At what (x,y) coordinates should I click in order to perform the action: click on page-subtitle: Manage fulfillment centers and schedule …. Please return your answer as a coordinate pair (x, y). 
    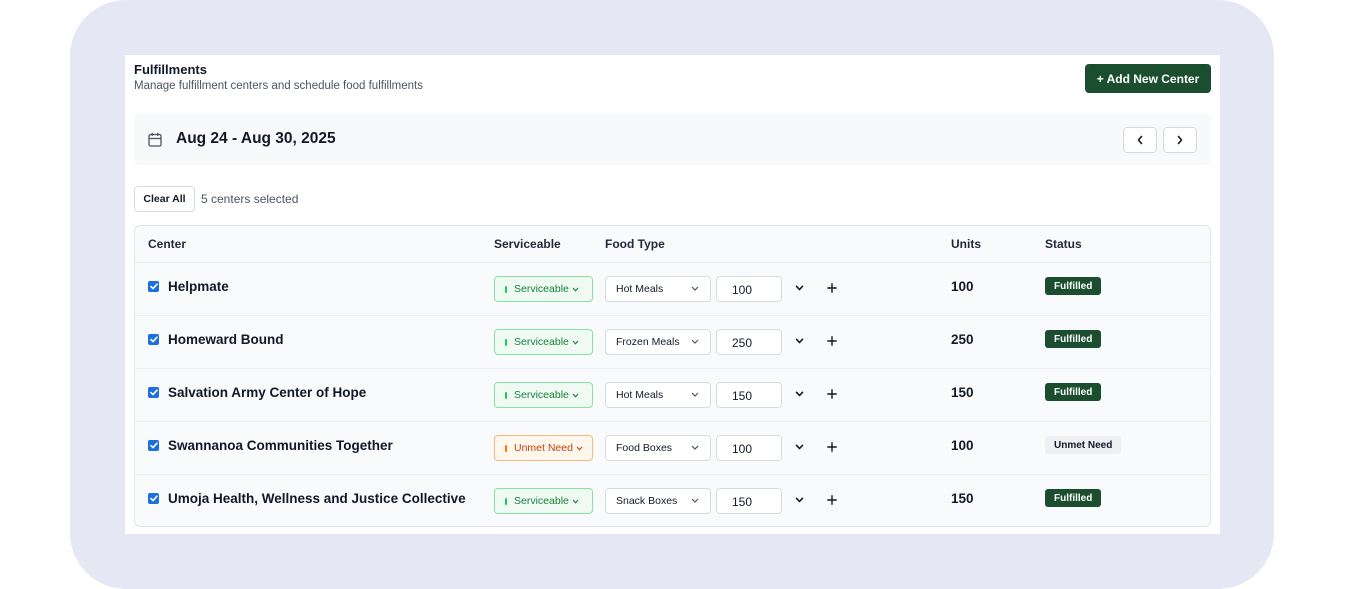
    Looking at the image, I should click on (278, 86).